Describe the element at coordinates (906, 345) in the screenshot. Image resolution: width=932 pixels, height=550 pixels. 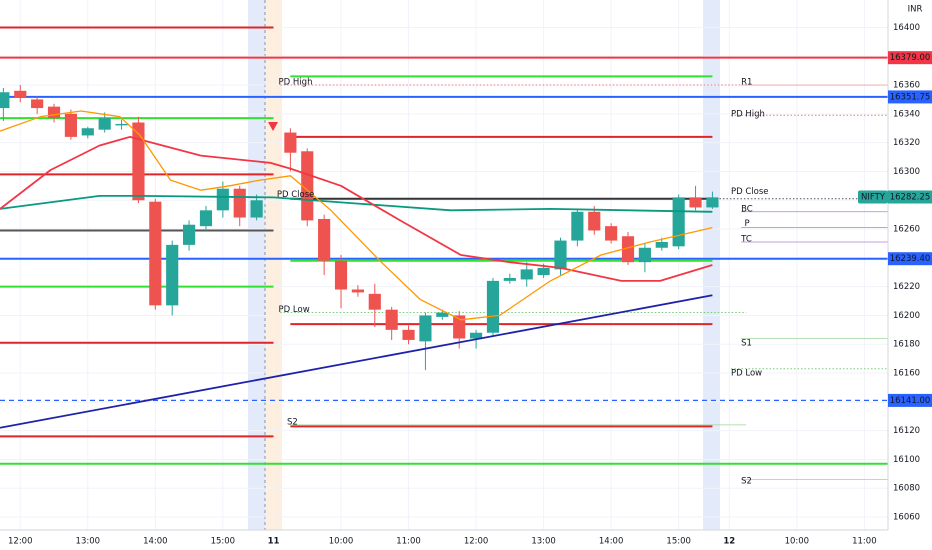
I see `y-tick-label: 16180` at that location.